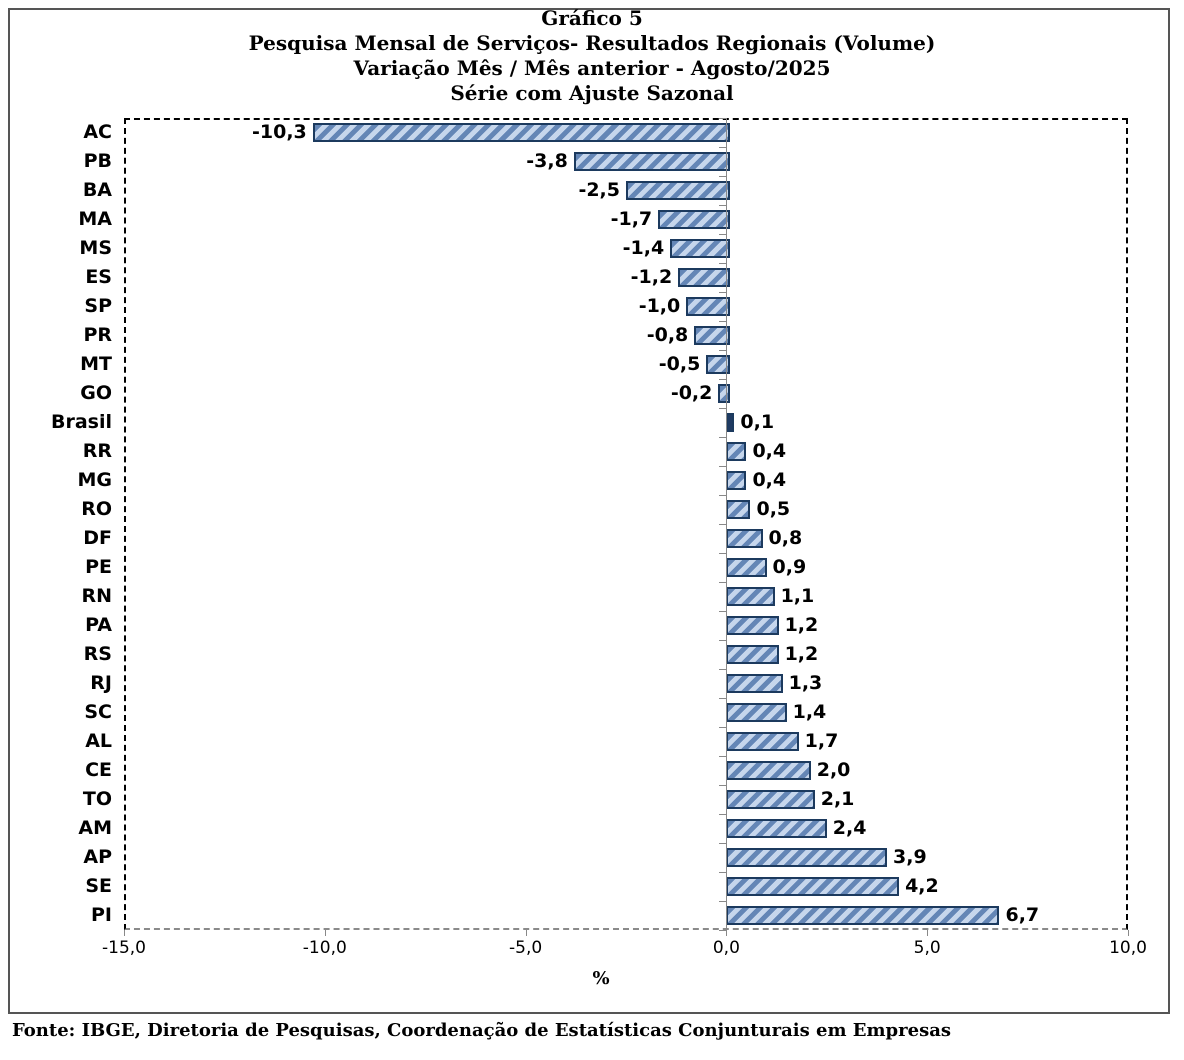 This screenshot has width=1184, height=1060. What do you see at coordinates (98, 770) in the screenshot?
I see `category-label: CE` at bounding box center [98, 770].